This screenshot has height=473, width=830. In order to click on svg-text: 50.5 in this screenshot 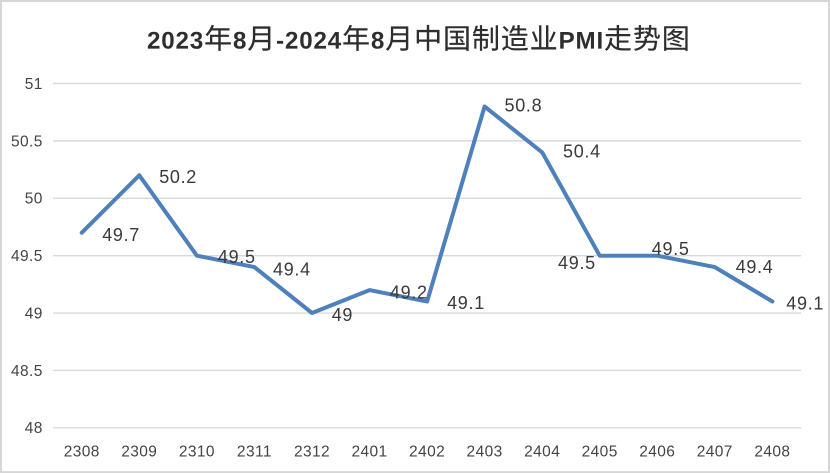, I will do `click(27, 141)`.